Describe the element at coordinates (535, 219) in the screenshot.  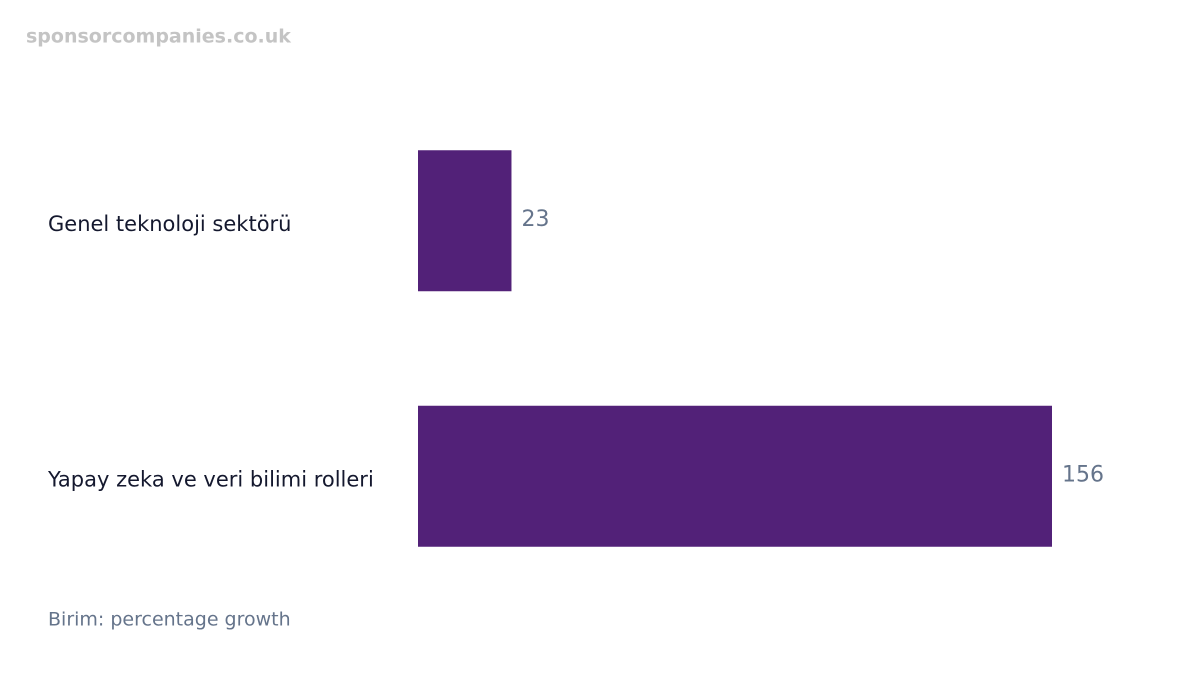
I see `value-label: 23` at that location.